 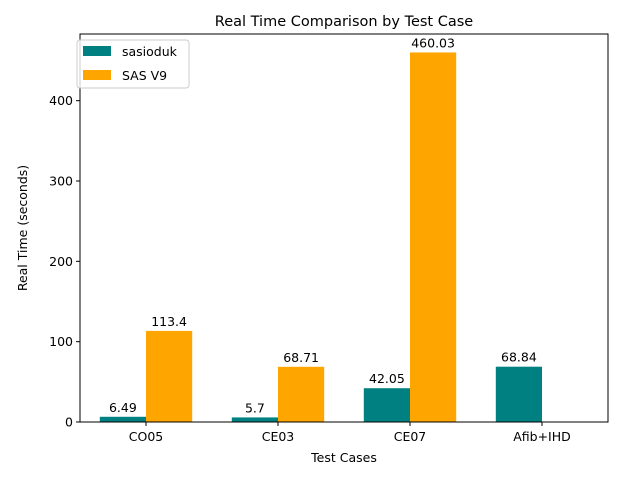 I want to click on x-tick-label-ce03: CE03, so click(x=278, y=436).